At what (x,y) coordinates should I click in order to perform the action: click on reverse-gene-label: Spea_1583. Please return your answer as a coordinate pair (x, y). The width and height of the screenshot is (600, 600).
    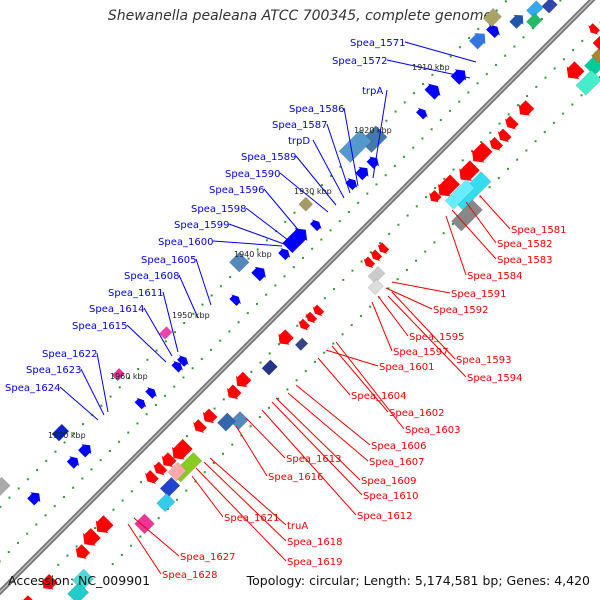
    Looking at the image, I should click on (524, 260).